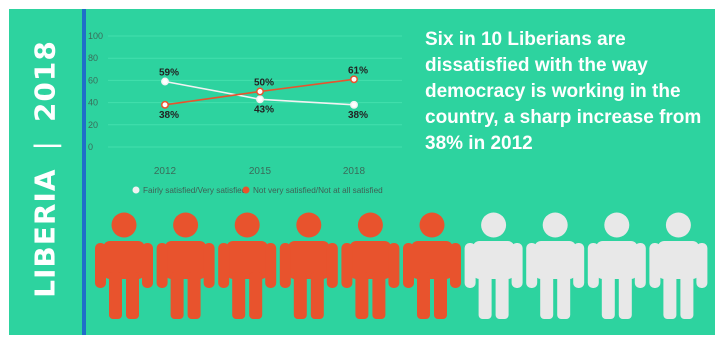 The width and height of the screenshot is (724, 344). I want to click on y-tick-label: 100, so click(95, 36).